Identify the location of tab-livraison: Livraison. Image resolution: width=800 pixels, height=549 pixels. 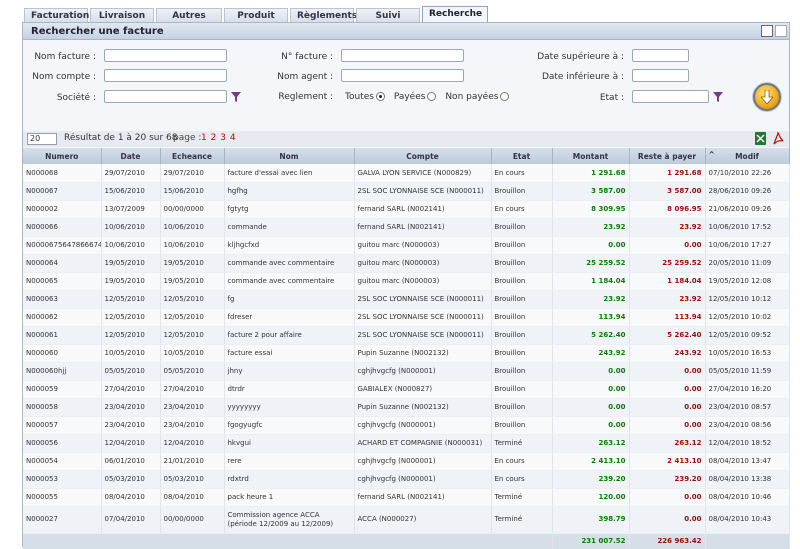
(122, 15).